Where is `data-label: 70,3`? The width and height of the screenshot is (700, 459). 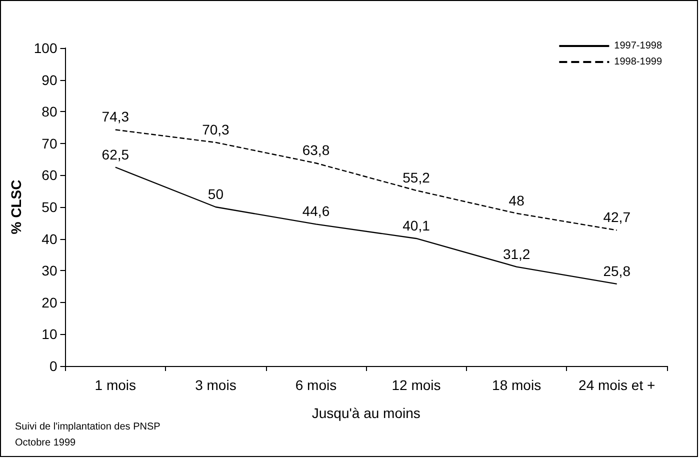 data-label: 70,3 is located at coordinates (216, 129).